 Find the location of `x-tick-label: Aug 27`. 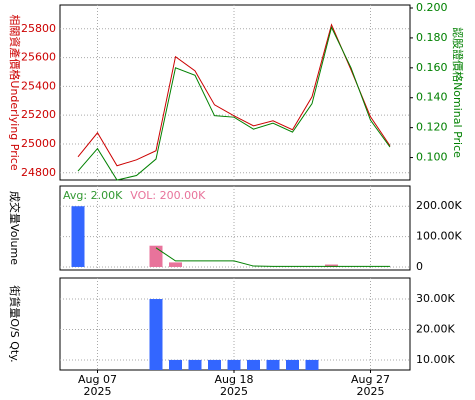

x-tick-label: Aug 27 is located at coordinates (370, 379).